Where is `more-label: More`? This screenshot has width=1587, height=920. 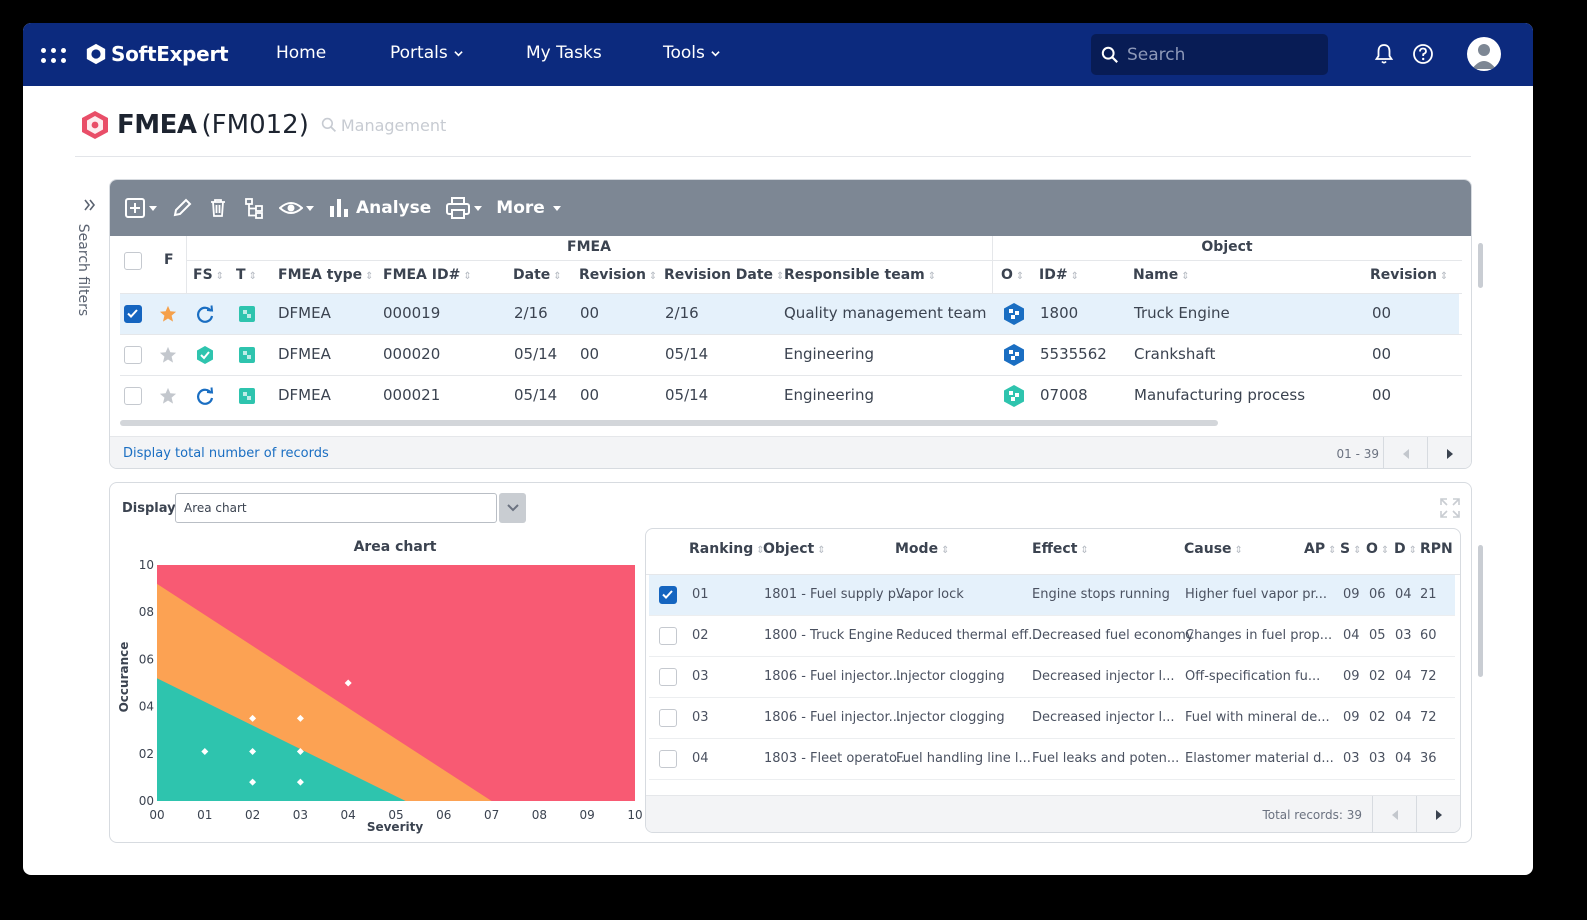
more-label: More is located at coordinates (520, 208).